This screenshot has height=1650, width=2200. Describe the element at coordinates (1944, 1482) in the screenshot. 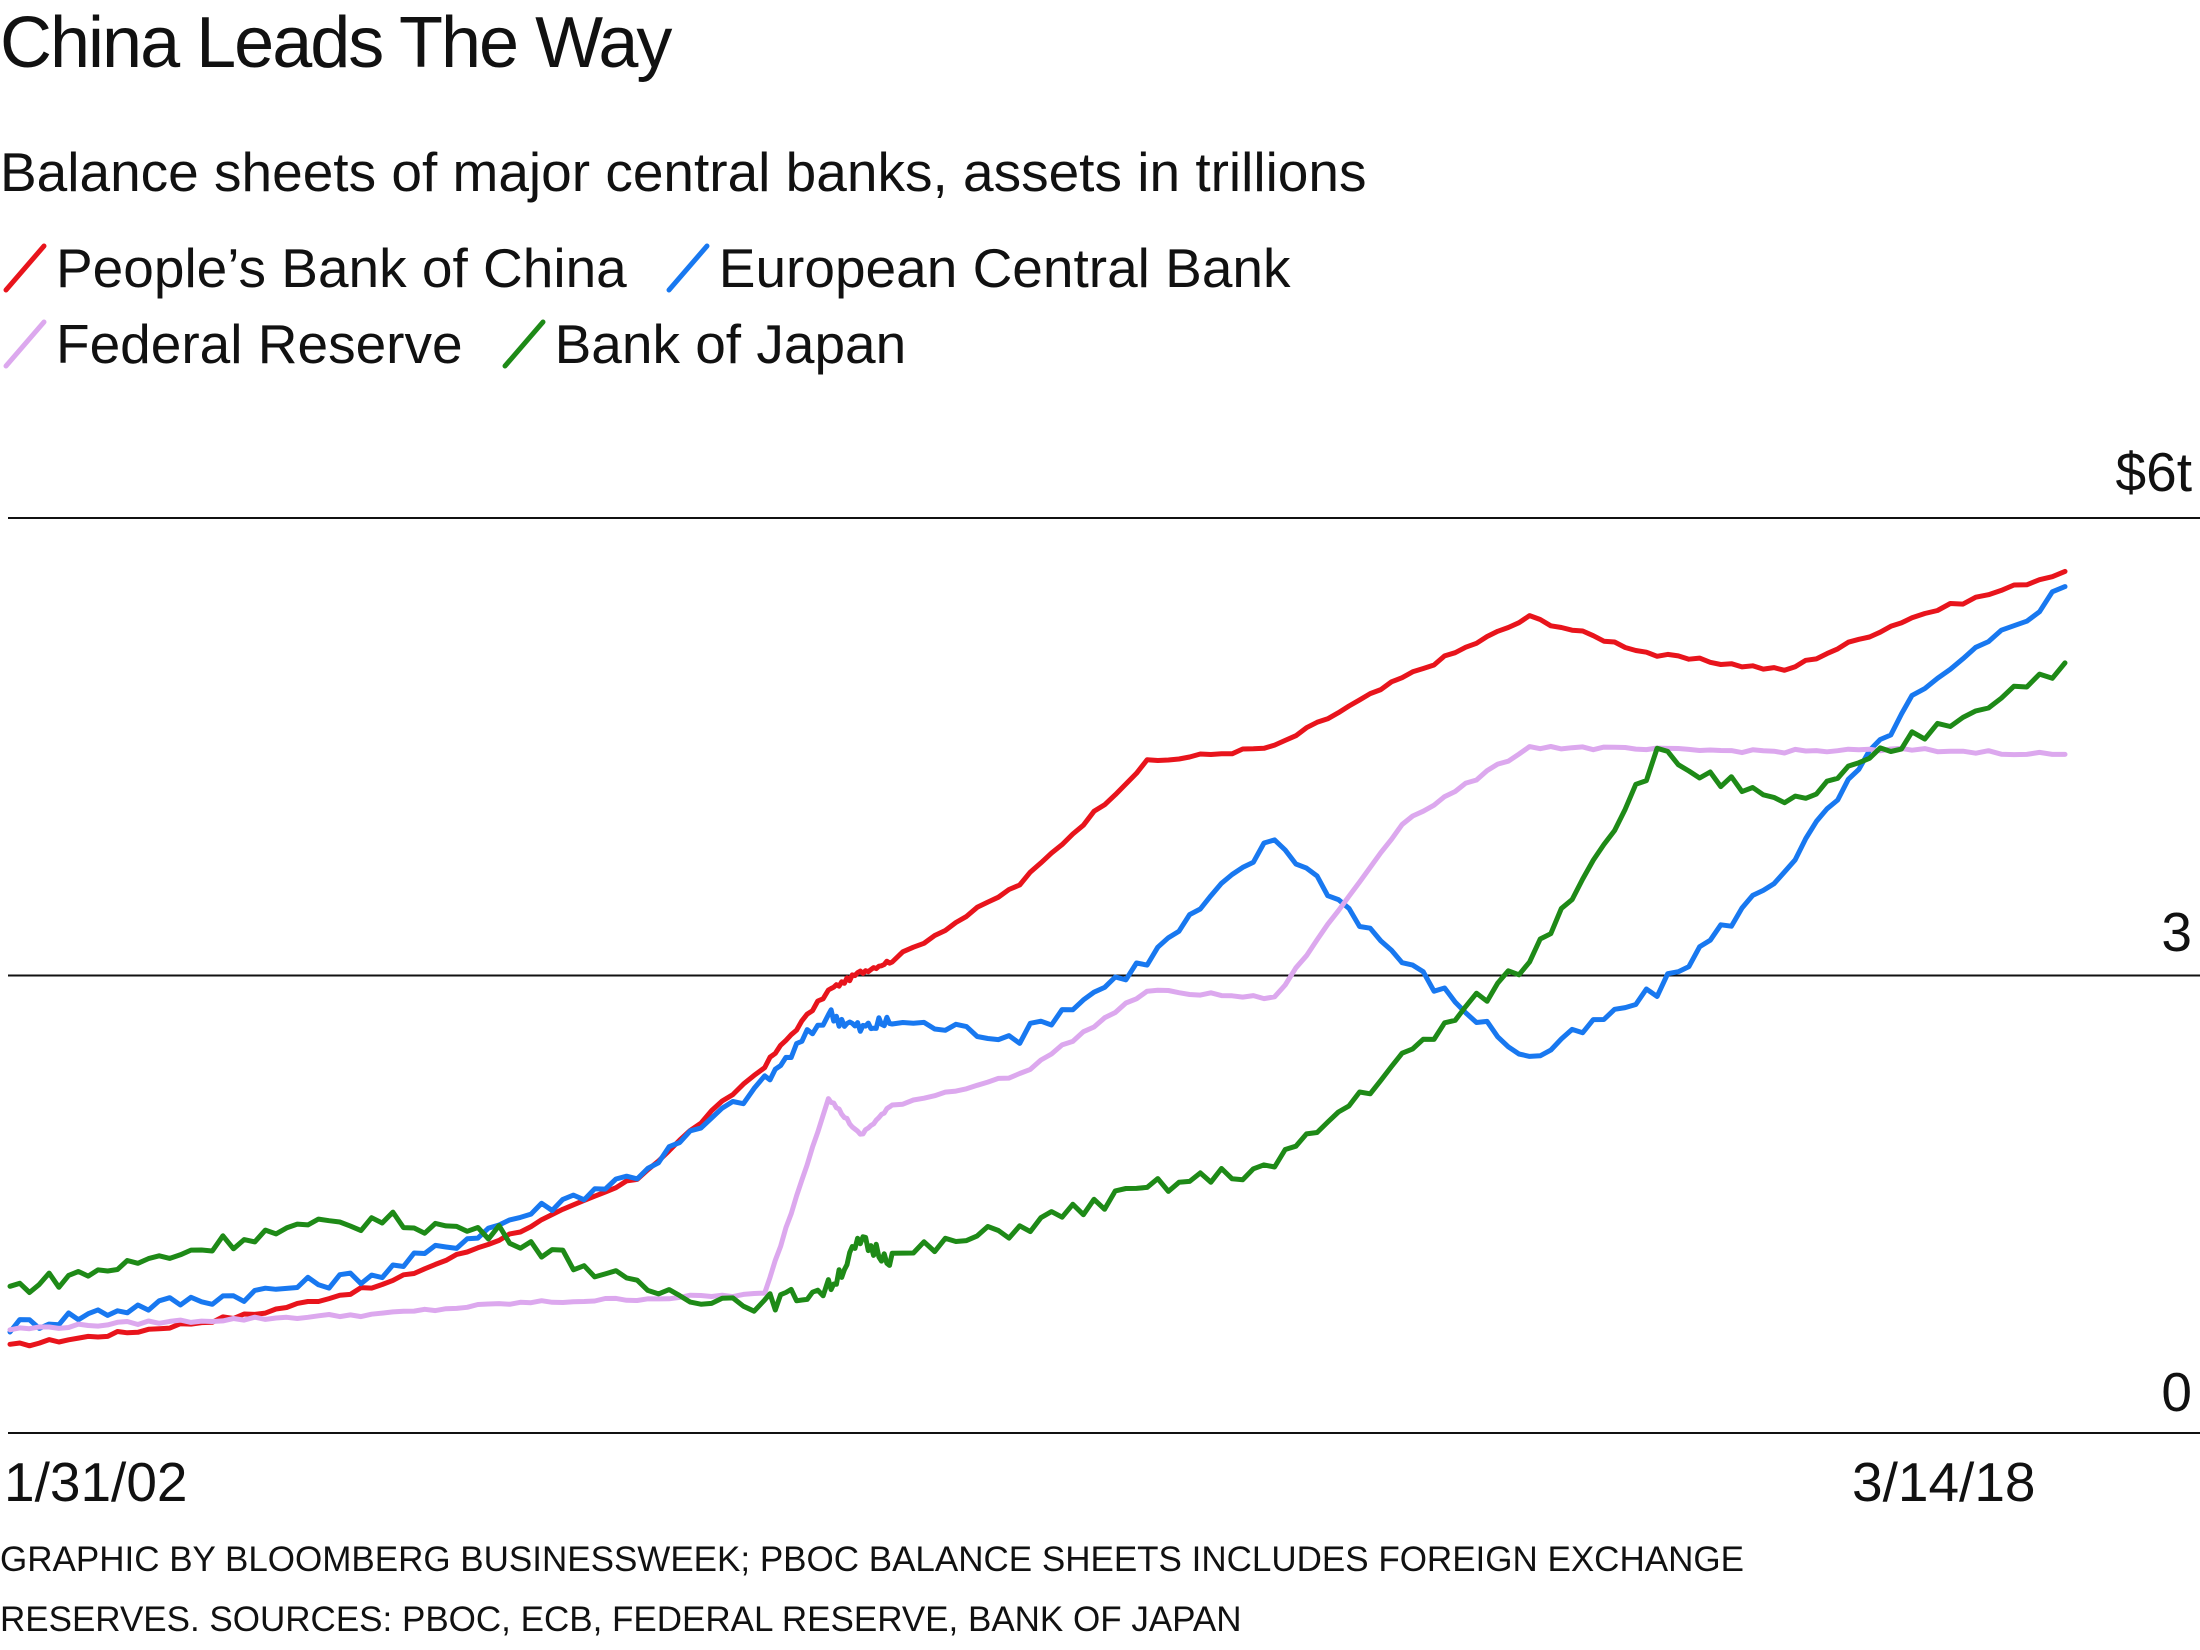

I see `x-tick-label-end: 3/14/18` at that location.